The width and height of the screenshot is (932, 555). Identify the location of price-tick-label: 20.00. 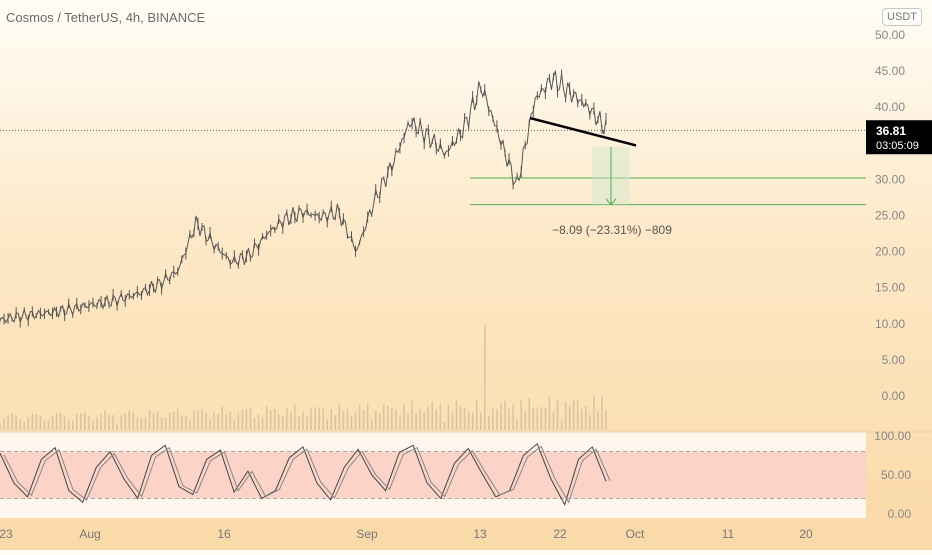
(890, 252).